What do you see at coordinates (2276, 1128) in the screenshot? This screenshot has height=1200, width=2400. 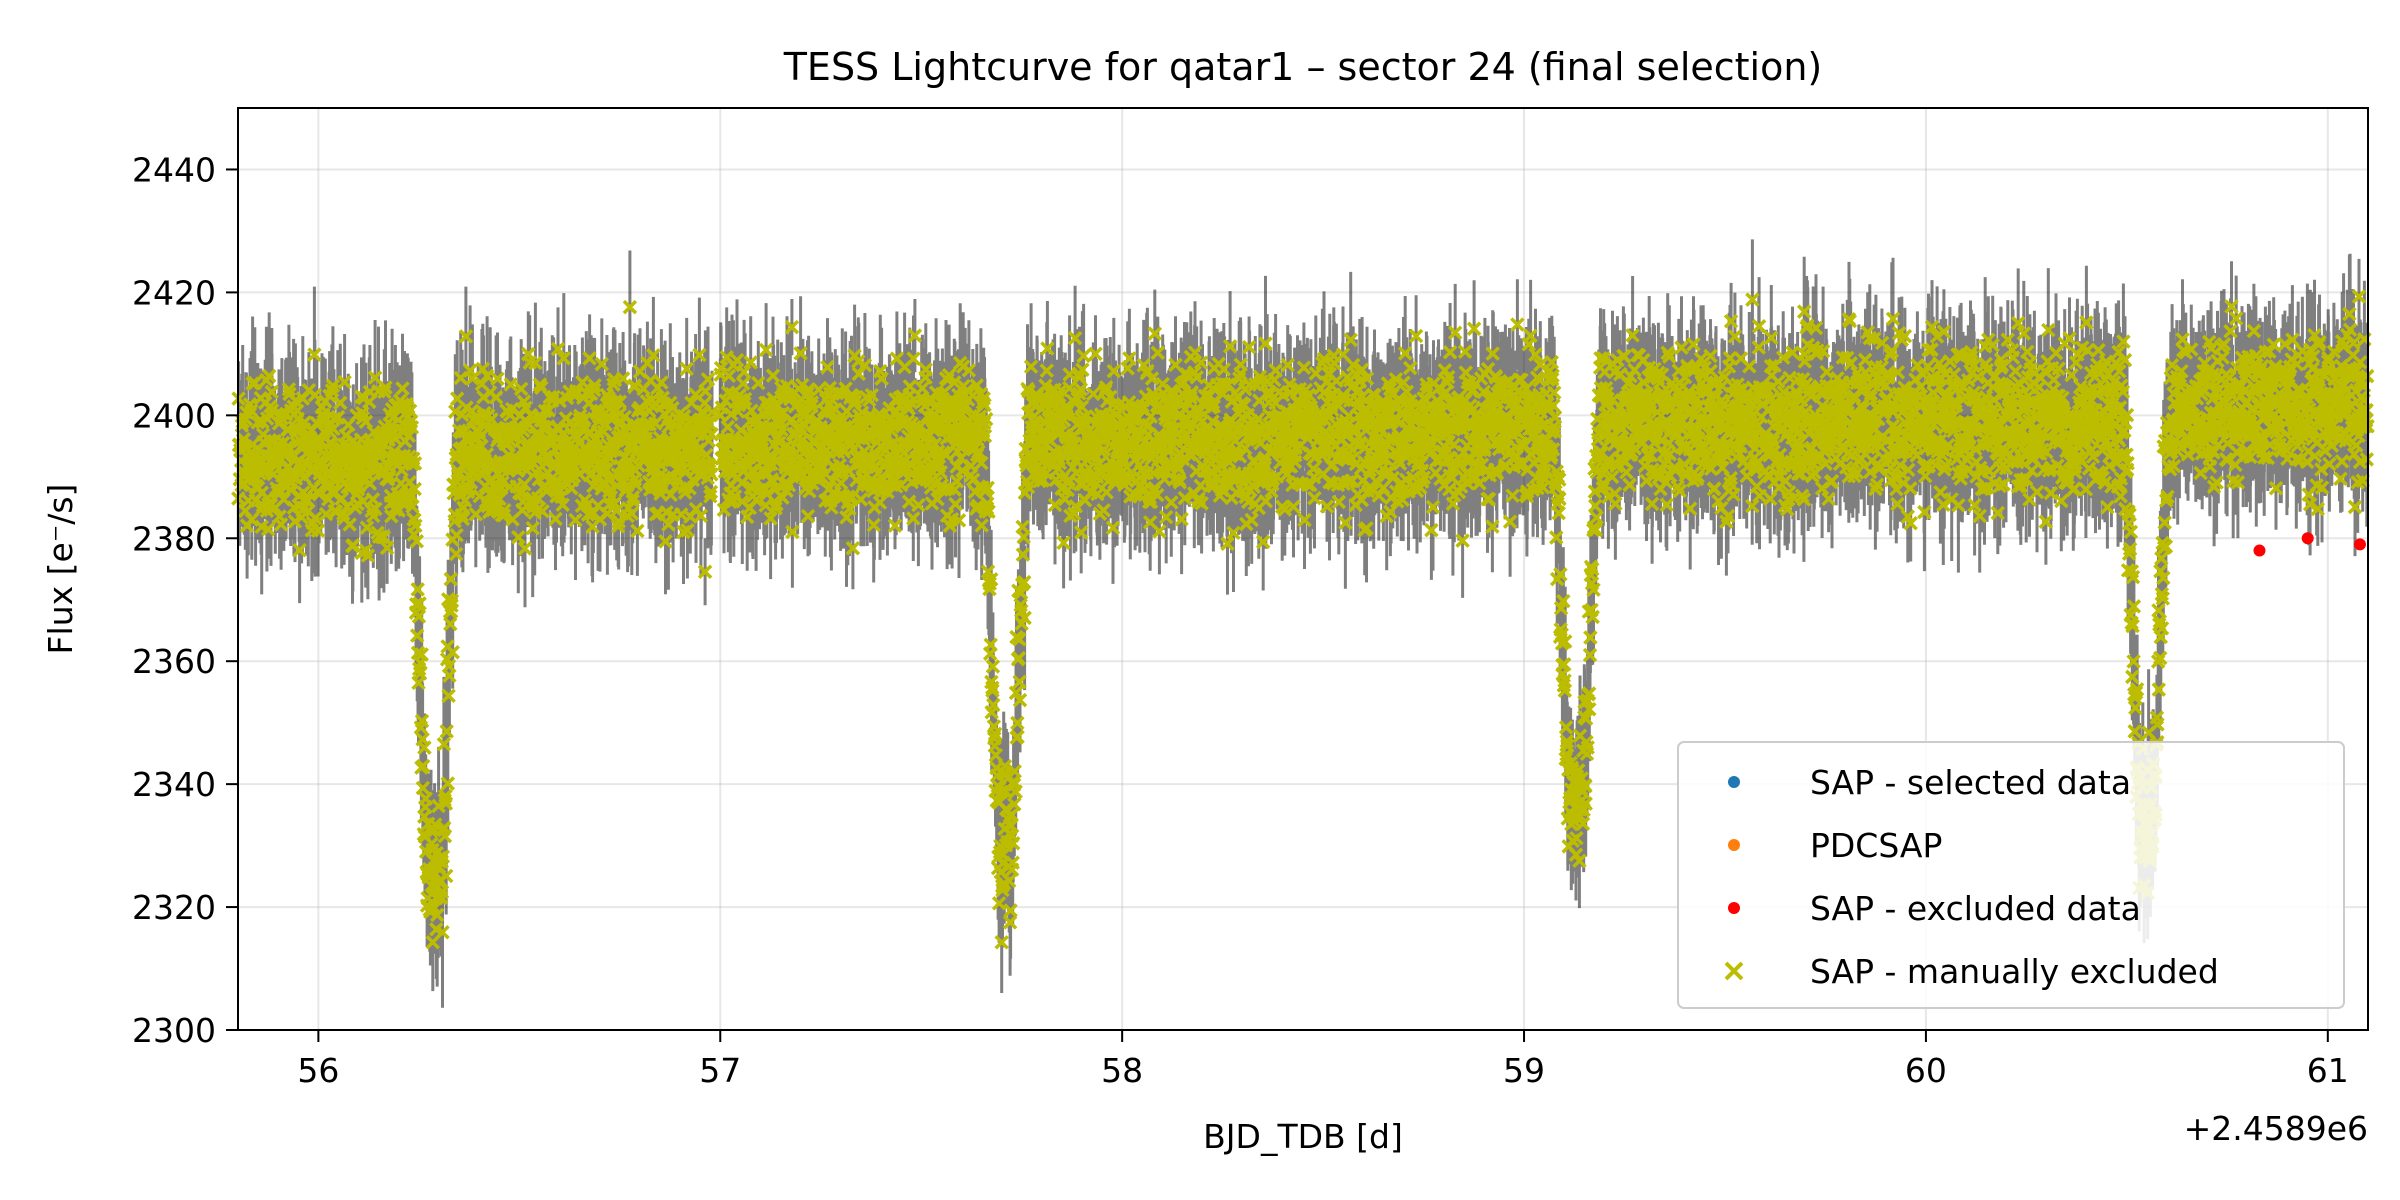 I see `x-axis-offset-label: +2.4589e6` at bounding box center [2276, 1128].